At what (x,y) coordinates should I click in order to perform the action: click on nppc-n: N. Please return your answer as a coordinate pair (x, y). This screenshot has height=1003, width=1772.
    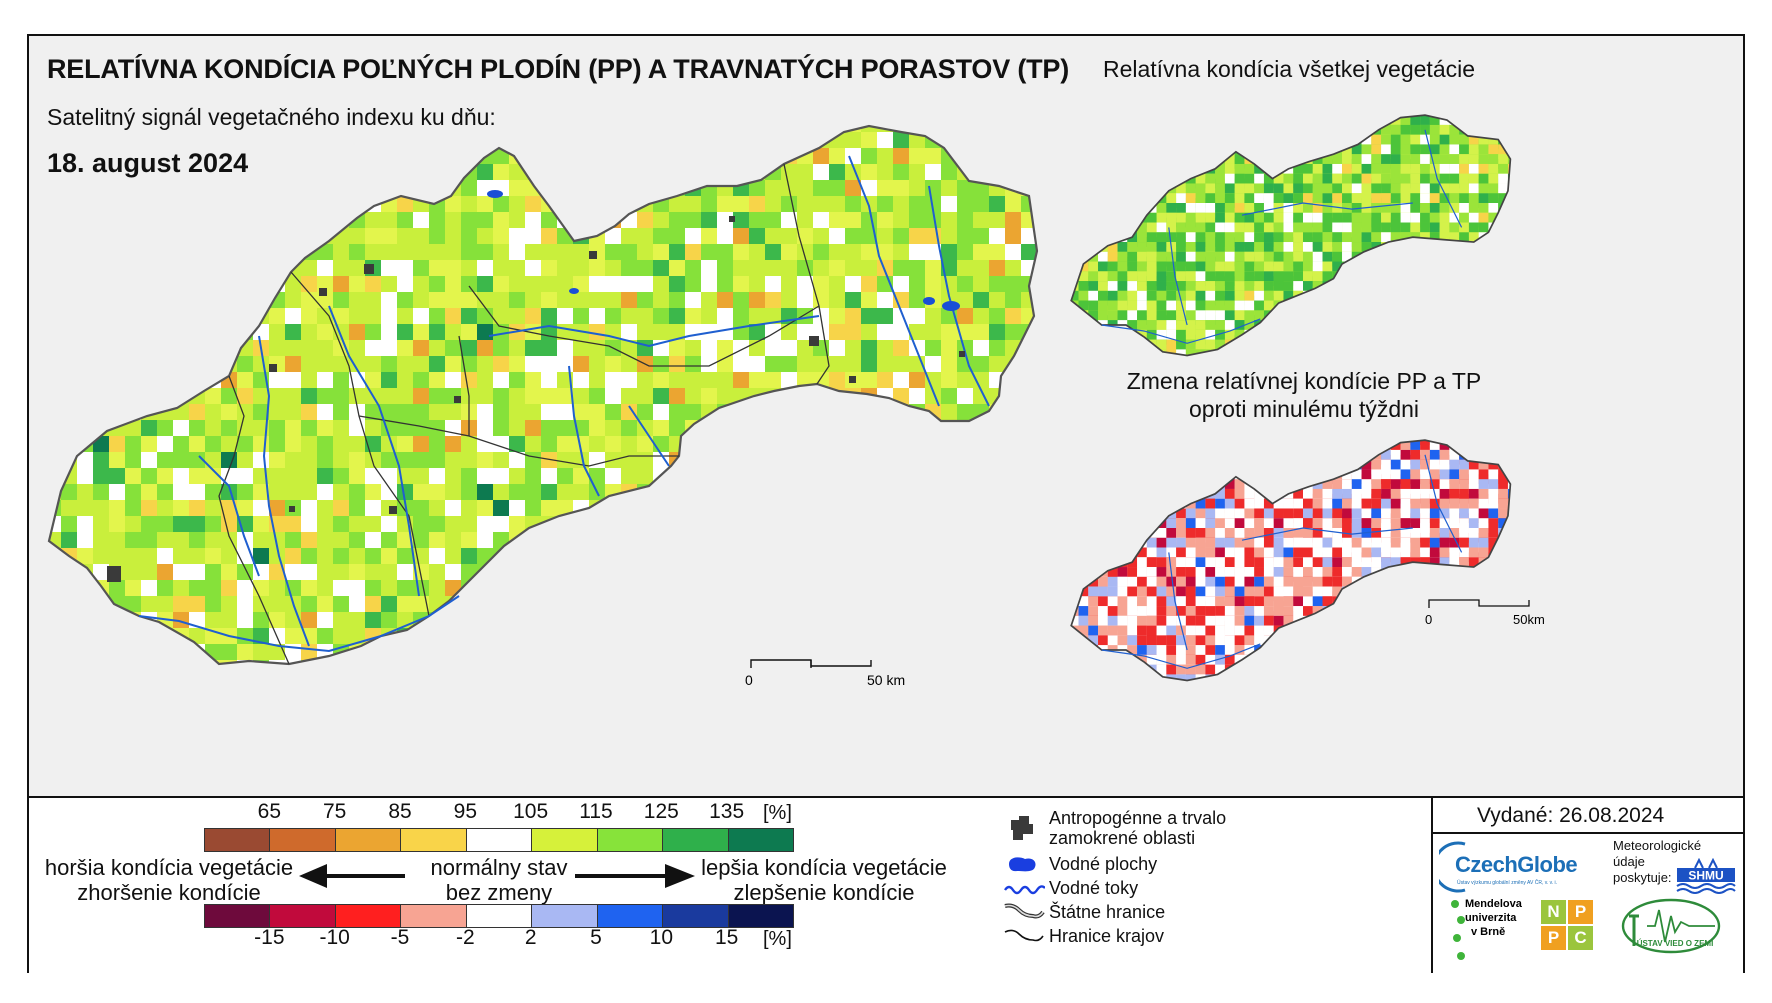
    Looking at the image, I should click on (1553, 912).